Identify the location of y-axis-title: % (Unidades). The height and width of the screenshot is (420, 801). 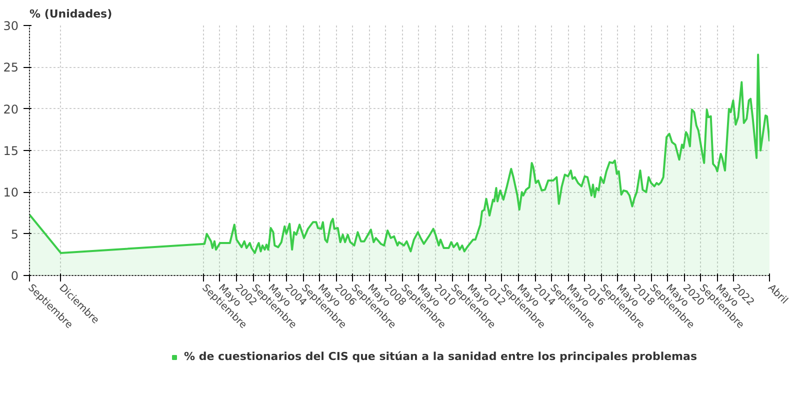
(71, 14).